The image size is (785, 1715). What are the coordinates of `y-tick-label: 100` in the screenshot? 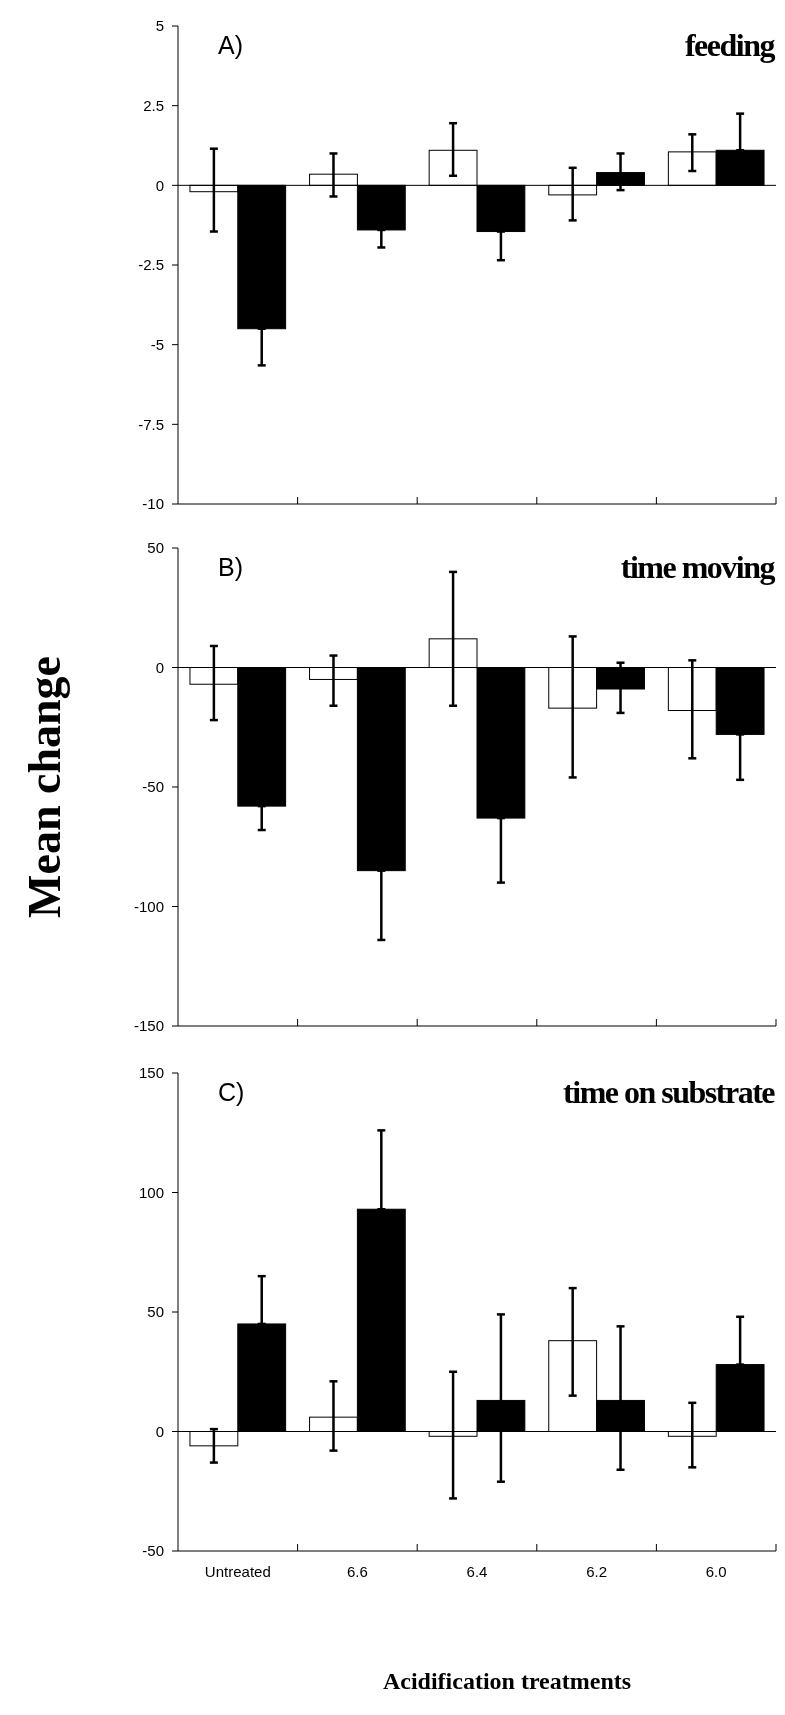 It's located at (151, 1192).